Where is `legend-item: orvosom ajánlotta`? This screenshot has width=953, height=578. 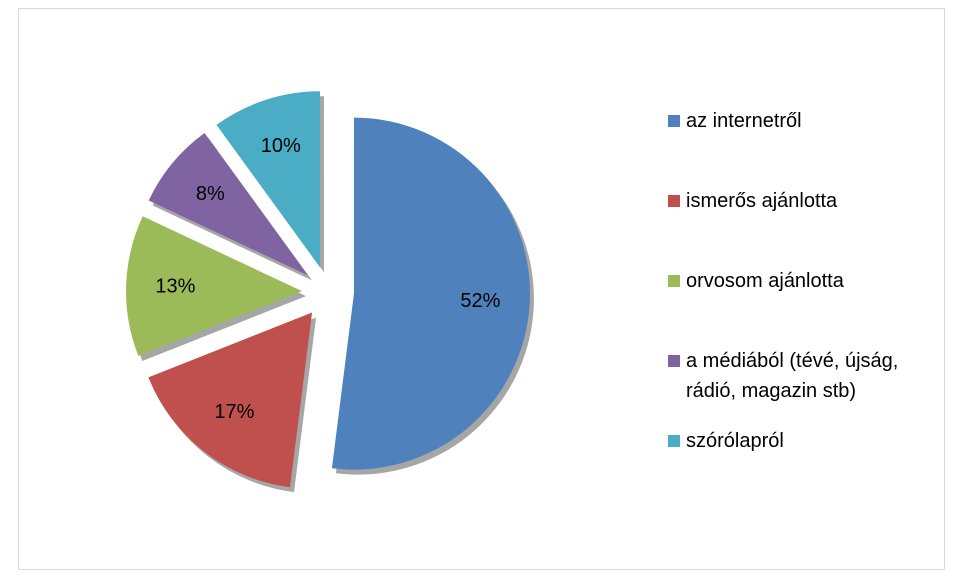
legend-item: orvosom ajánlotta is located at coordinates (805, 281).